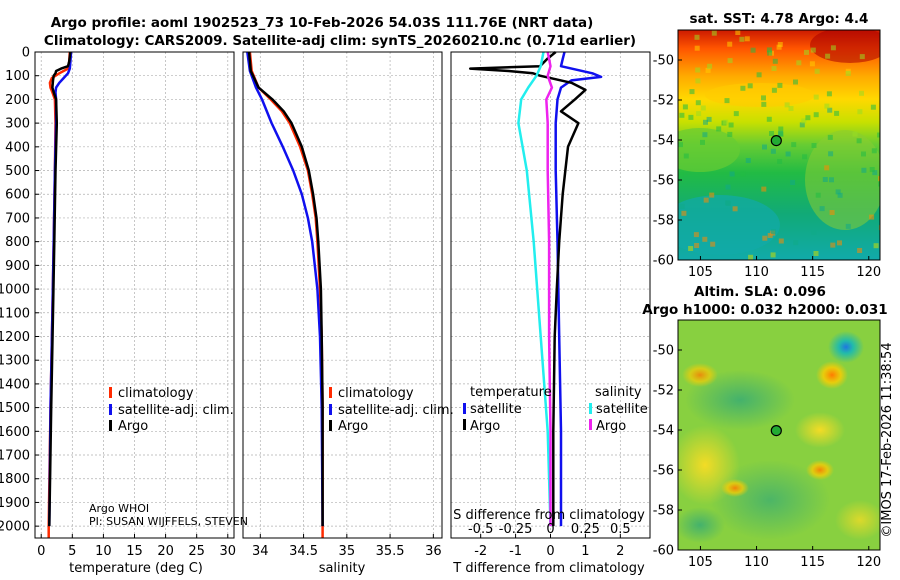 This screenshot has height=580, width=900. What do you see at coordinates (330, 425) in the screenshot?
I see `legend-swatch-argo` at bounding box center [330, 425].